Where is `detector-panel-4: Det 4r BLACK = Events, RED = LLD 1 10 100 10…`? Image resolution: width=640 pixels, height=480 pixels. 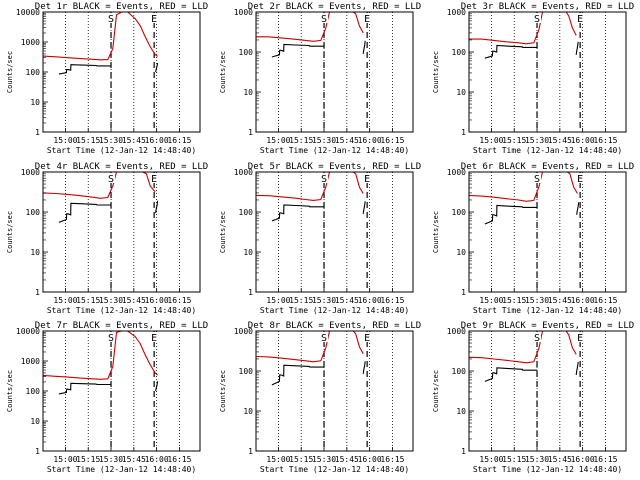
detector-panel-4: Det 4r BLACK = Events, RED = LLD 1 10 100 10… is located at coordinates (107, 238).